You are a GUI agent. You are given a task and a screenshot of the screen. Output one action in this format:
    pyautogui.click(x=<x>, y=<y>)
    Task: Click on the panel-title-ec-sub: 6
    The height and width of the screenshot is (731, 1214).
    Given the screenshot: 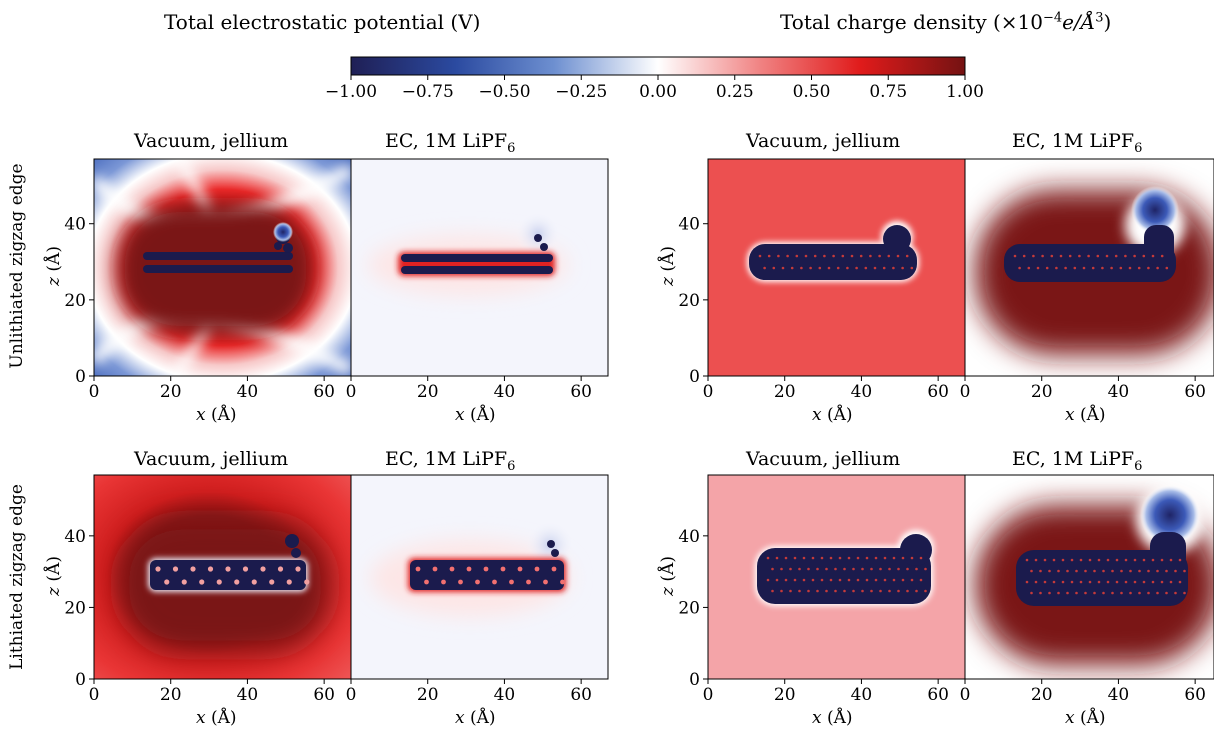 What is the action you would take?
    pyautogui.click(x=1138, y=148)
    